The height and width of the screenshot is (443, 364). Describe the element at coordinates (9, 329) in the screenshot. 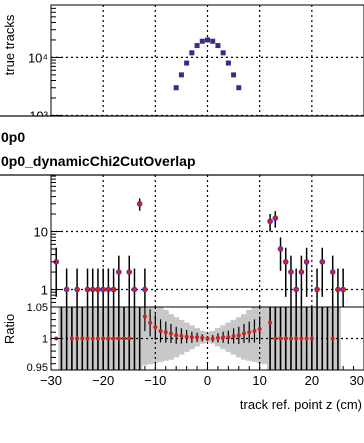

I see `bottom-y-axis-label: Ratio` at that location.